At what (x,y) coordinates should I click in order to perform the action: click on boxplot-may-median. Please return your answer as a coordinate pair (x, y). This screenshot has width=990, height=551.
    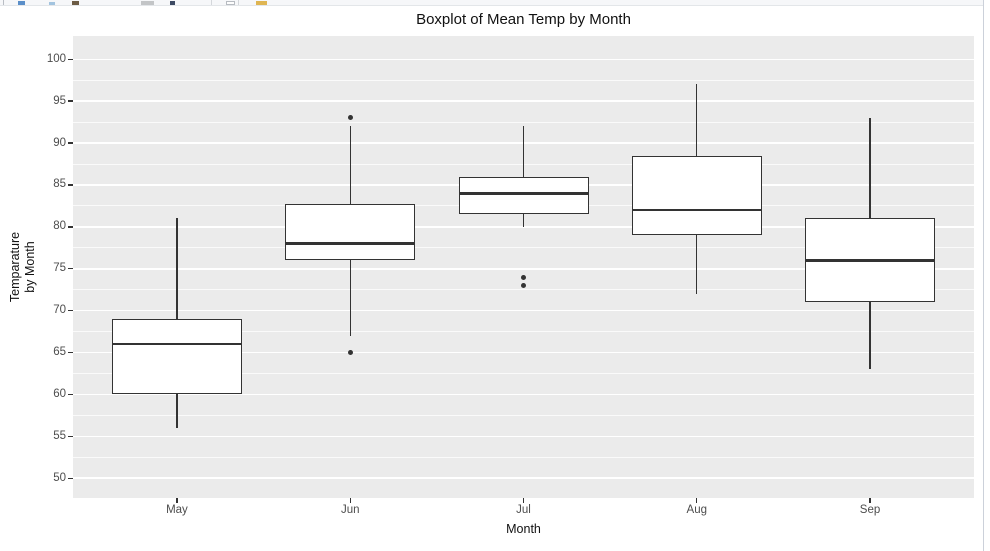
    Looking at the image, I should click on (176, 344).